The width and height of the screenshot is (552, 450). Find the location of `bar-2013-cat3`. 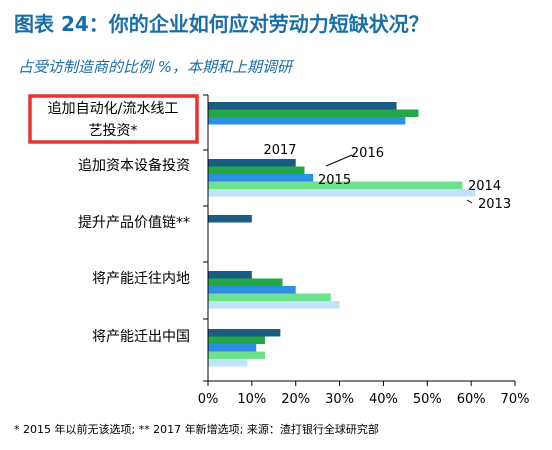

bar-2013-cat3 is located at coordinates (274, 305).